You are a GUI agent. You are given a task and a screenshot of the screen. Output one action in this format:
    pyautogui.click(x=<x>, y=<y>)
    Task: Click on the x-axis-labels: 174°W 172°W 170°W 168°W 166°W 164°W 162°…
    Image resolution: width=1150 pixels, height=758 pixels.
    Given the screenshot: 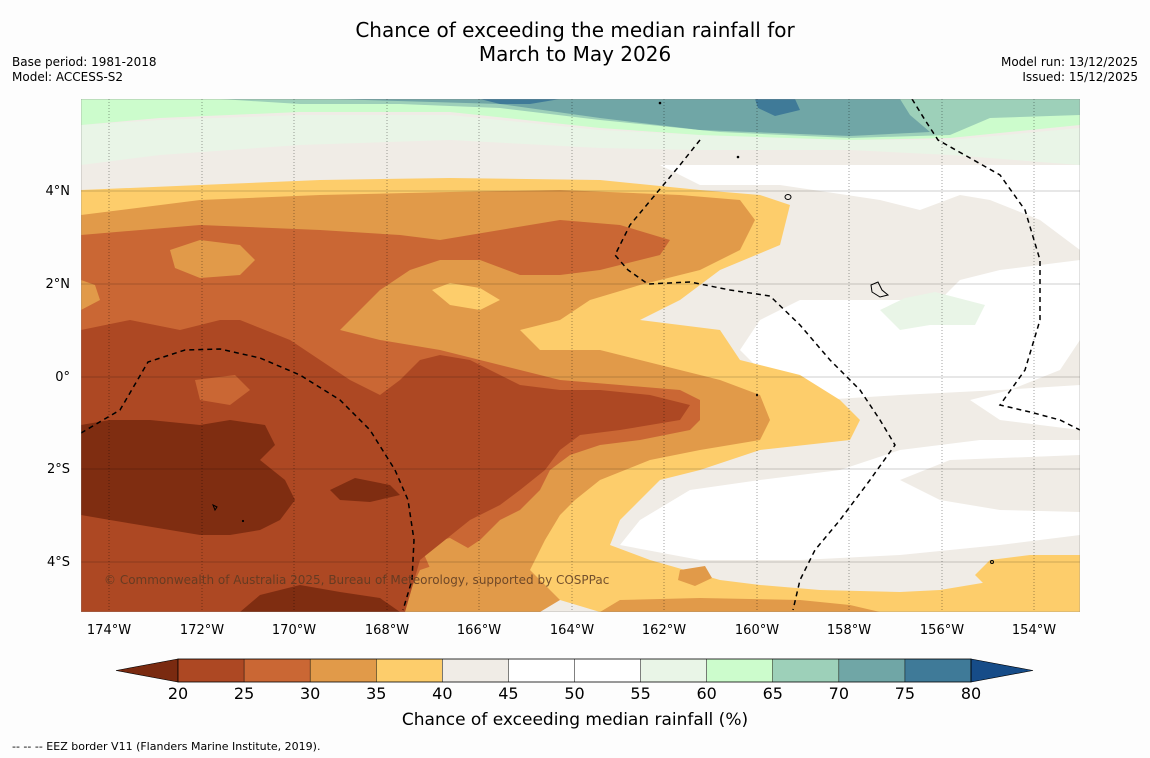 What is the action you would take?
    pyautogui.click(x=571, y=630)
    